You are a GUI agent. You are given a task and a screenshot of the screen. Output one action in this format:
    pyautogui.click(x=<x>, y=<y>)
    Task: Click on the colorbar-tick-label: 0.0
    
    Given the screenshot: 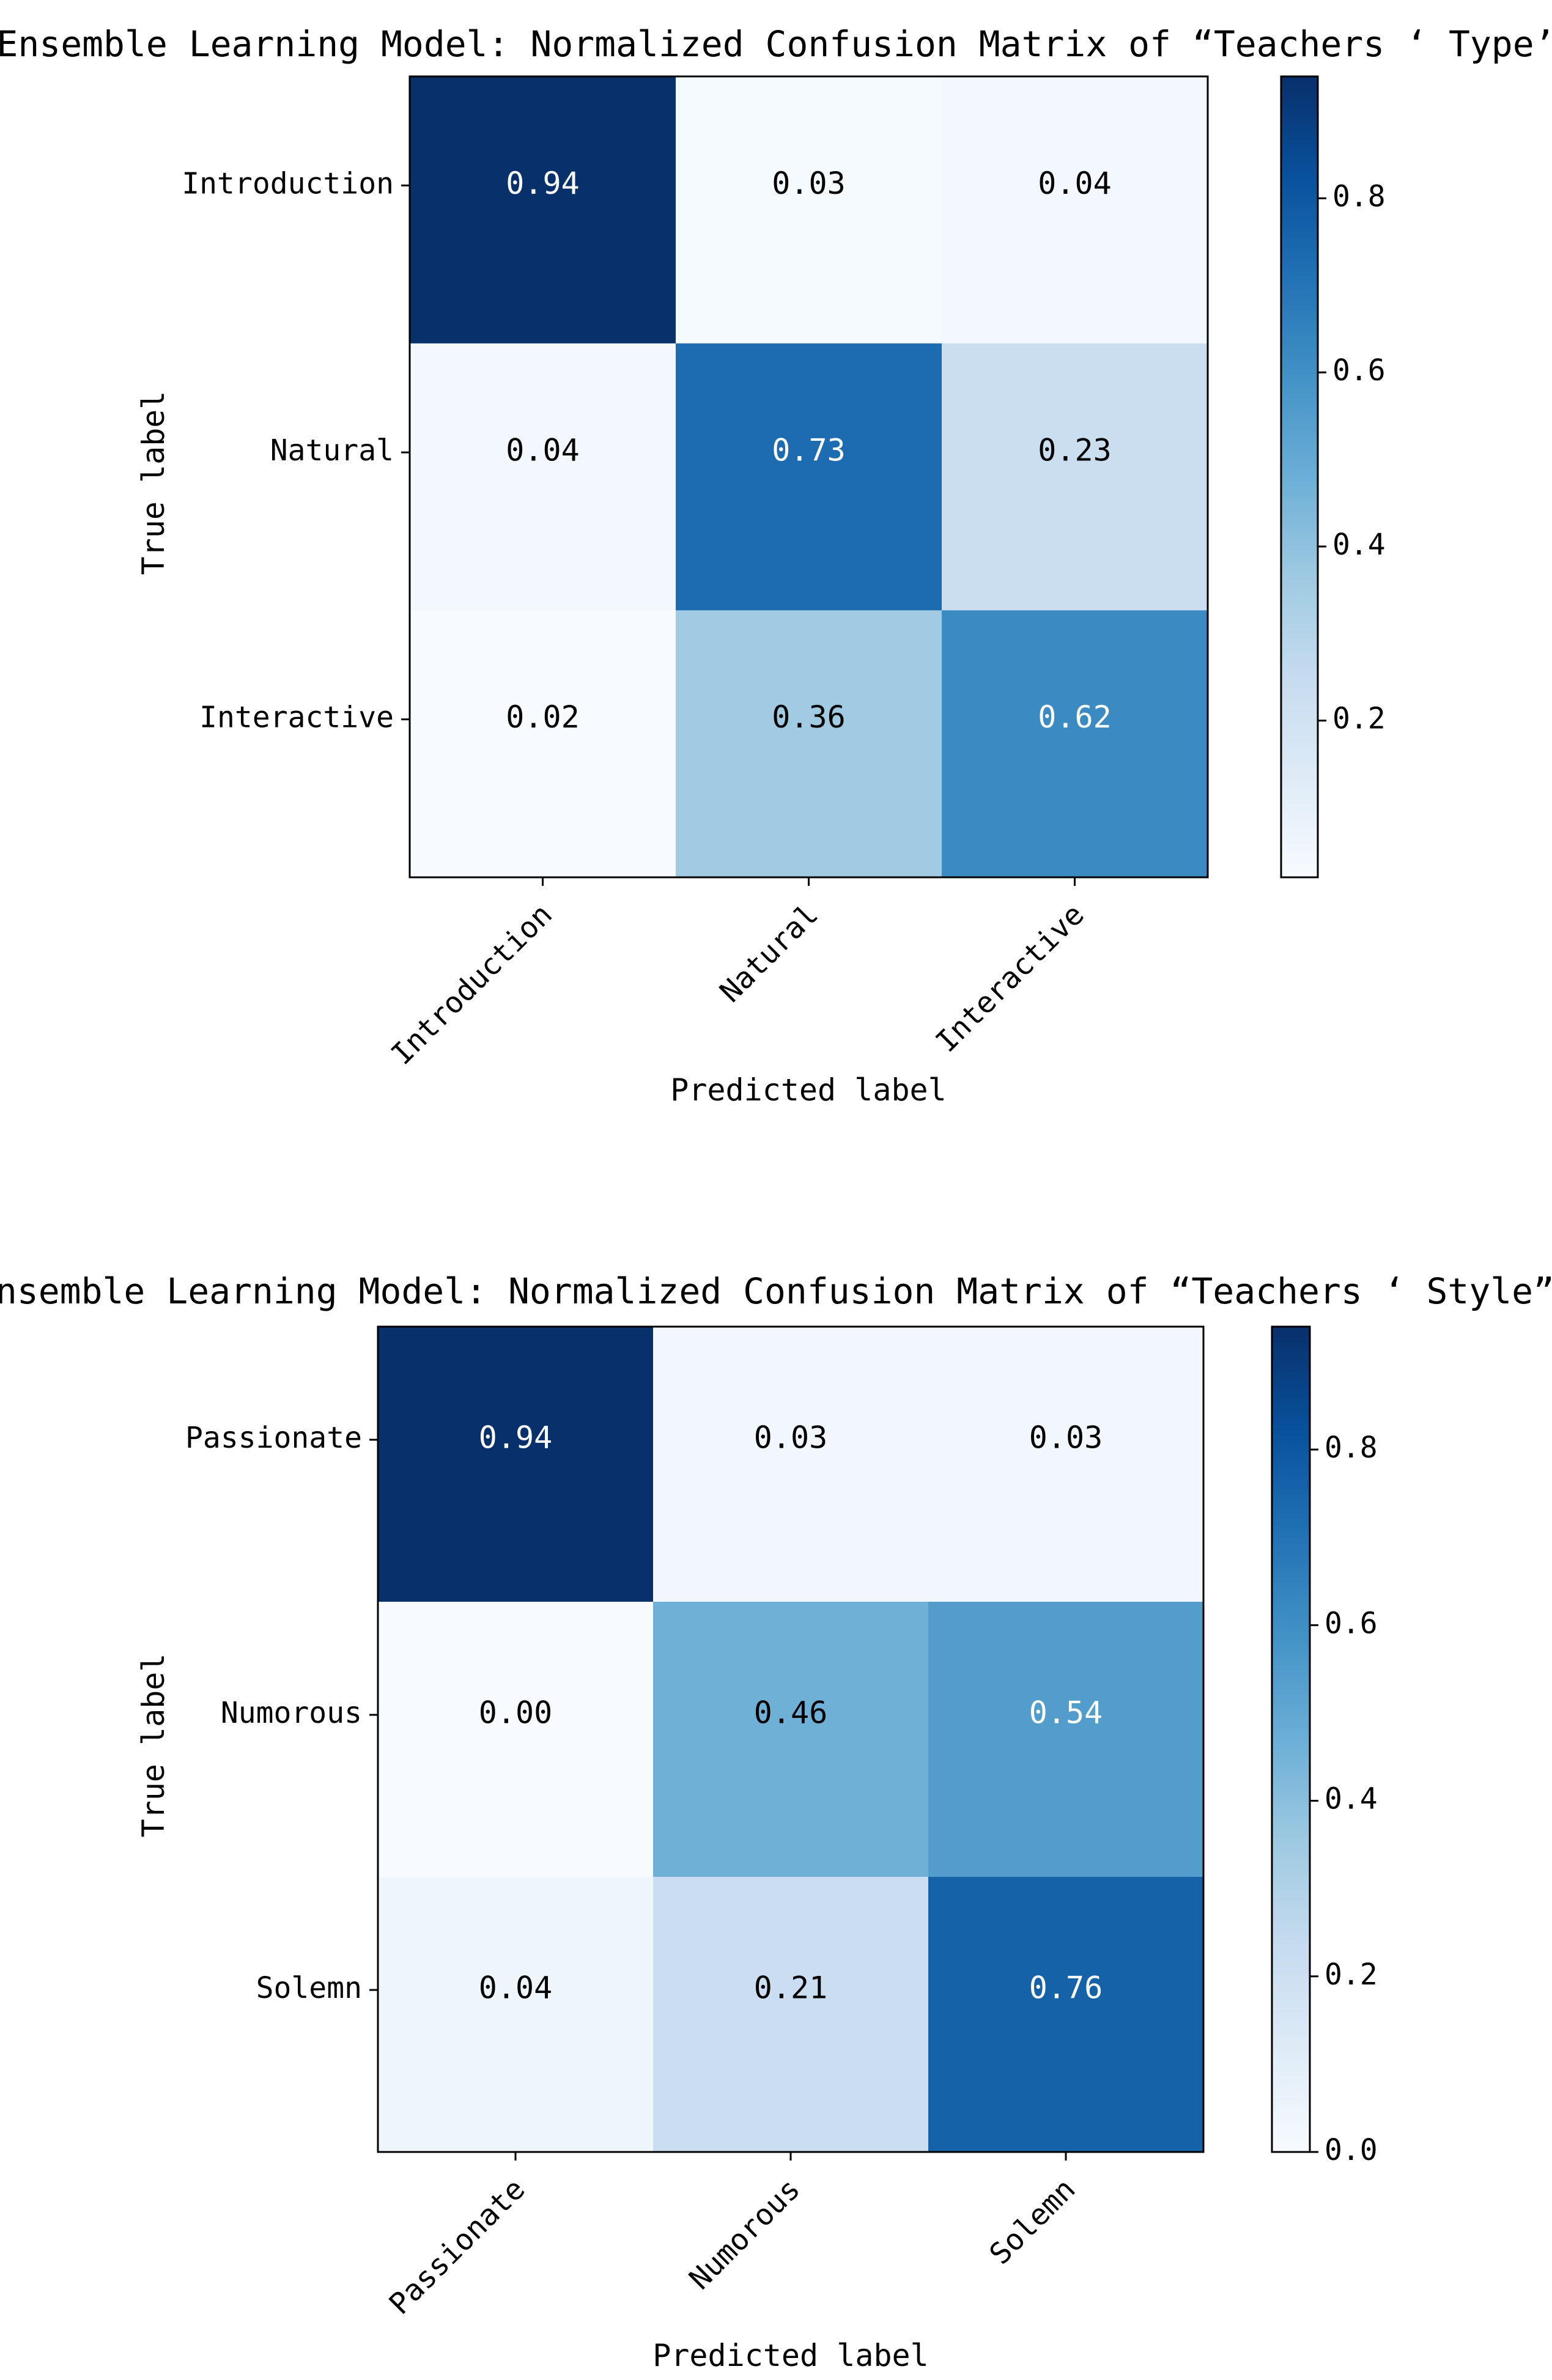 What is the action you would take?
    pyautogui.click(x=1351, y=2150)
    